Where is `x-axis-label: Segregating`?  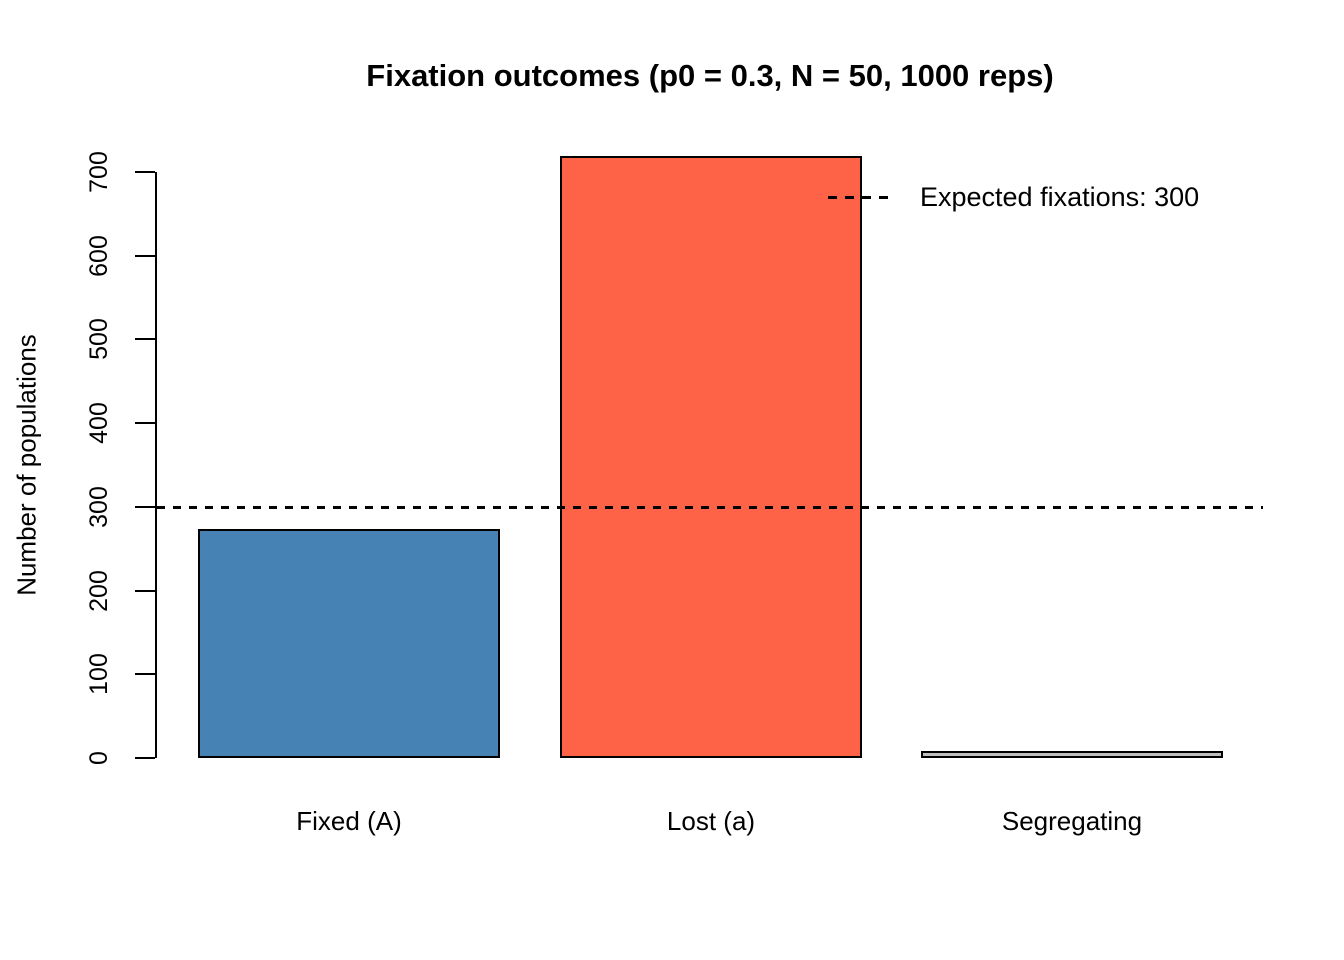 x-axis-label: Segregating is located at coordinates (1072, 821).